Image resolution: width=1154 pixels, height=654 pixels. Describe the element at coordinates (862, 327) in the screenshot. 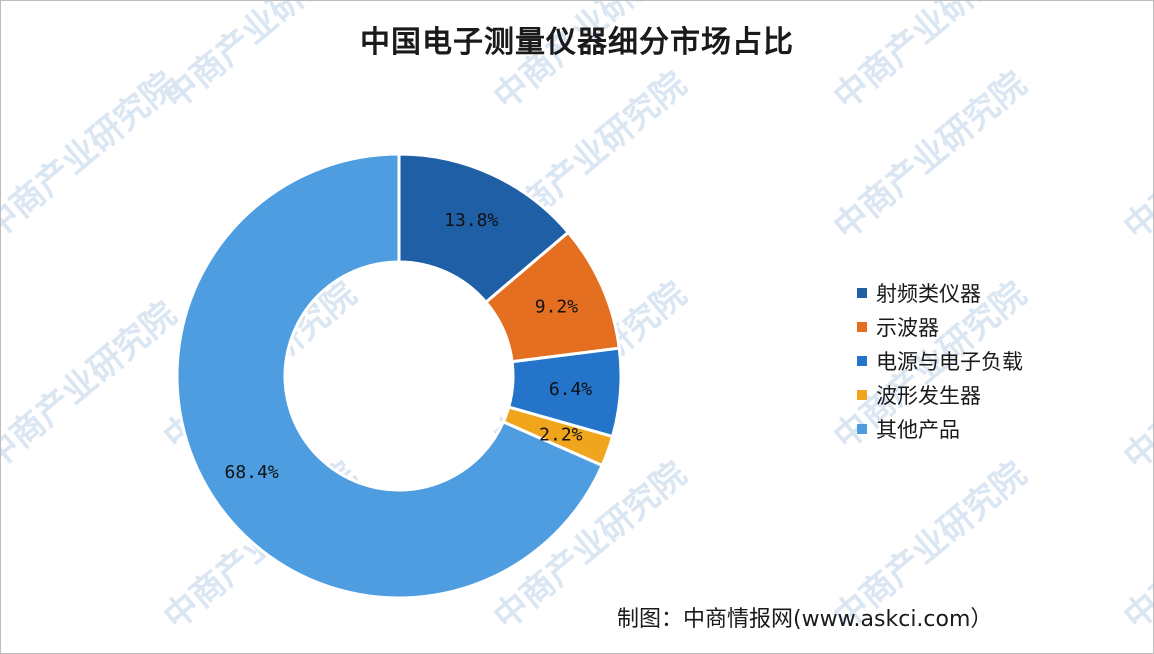

I see `legend-swatch-oscilloscope` at that location.